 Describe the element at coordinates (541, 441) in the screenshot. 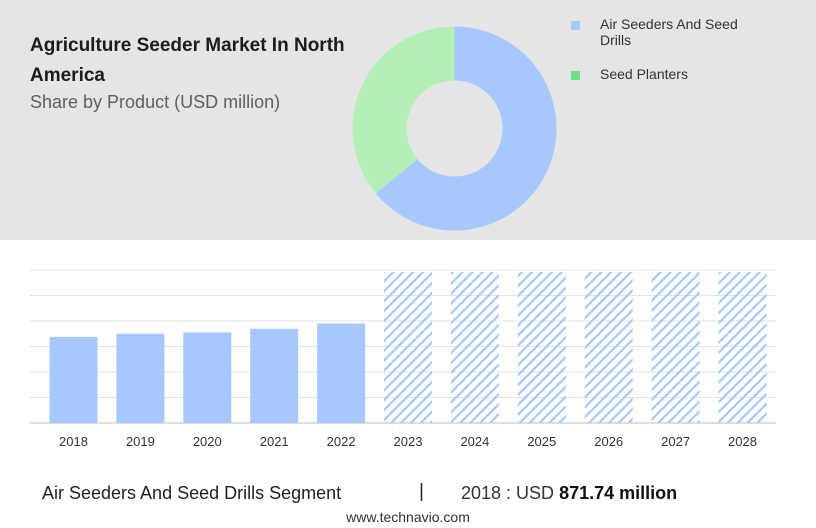

I see `x-tick-label: 2025` at that location.